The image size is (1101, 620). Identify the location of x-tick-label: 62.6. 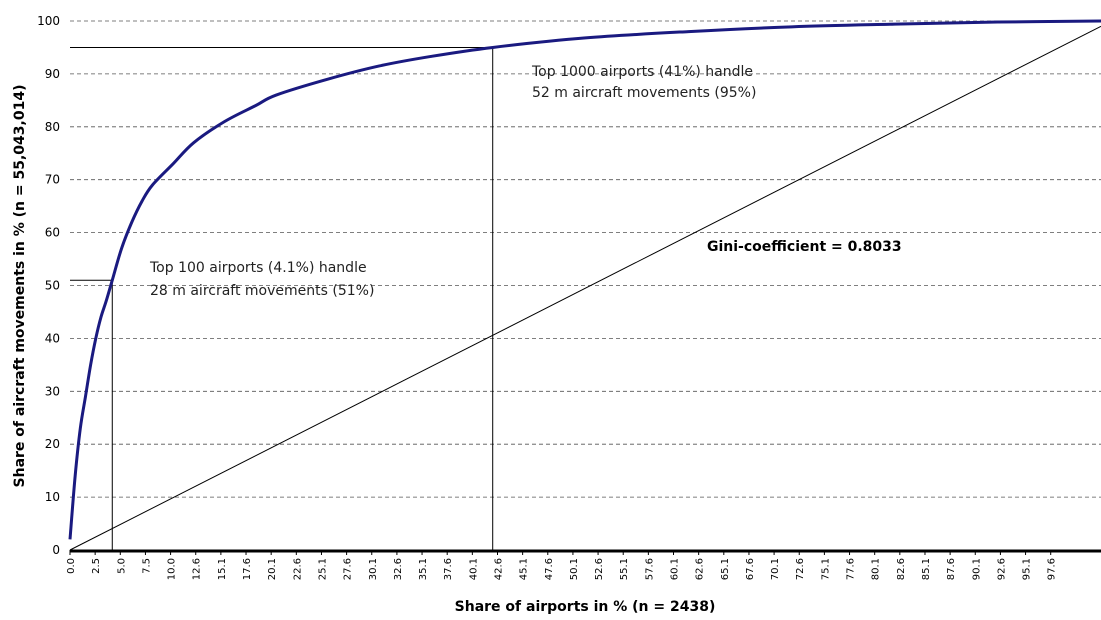
(700, 569).